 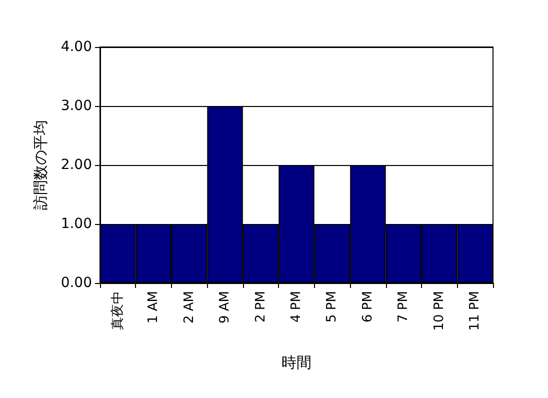 I want to click on x-tick-label: 6 PM, so click(x=368, y=306).